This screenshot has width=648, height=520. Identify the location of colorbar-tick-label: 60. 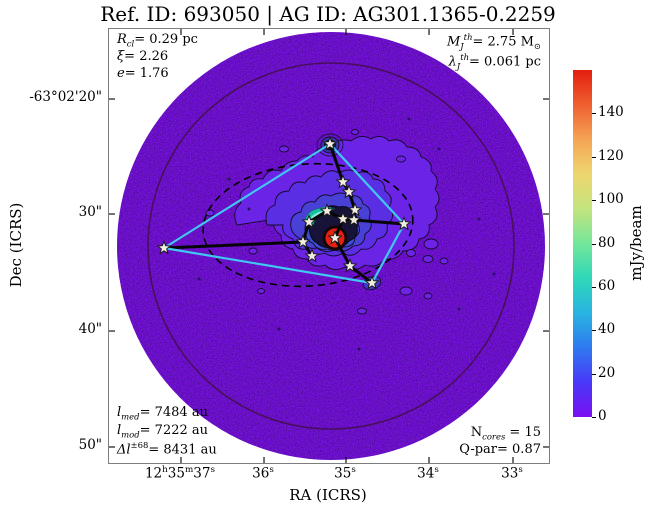
(607, 285).